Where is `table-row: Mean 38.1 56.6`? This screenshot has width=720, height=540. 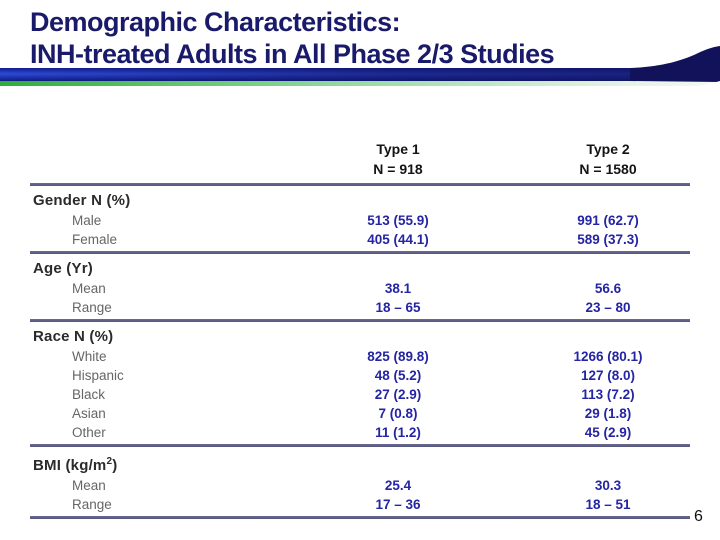
table-row: Mean 38.1 56.6 is located at coordinates (360, 288).